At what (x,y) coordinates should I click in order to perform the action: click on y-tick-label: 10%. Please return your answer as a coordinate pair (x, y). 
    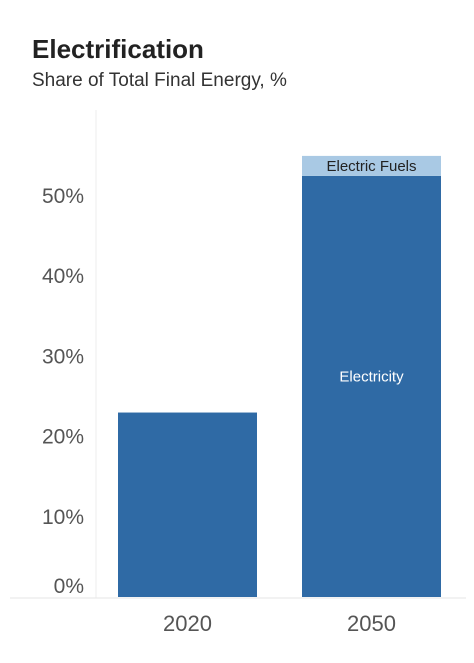
    Looking at the image, I should click on (63, 517).